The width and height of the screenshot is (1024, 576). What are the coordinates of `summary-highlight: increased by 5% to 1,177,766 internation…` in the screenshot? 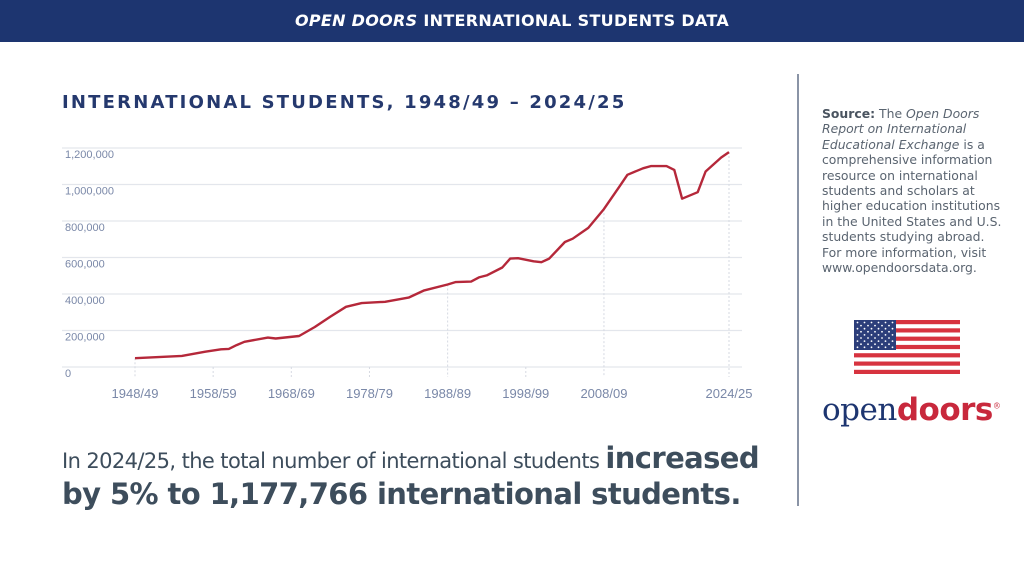 It's located at (411, 476).